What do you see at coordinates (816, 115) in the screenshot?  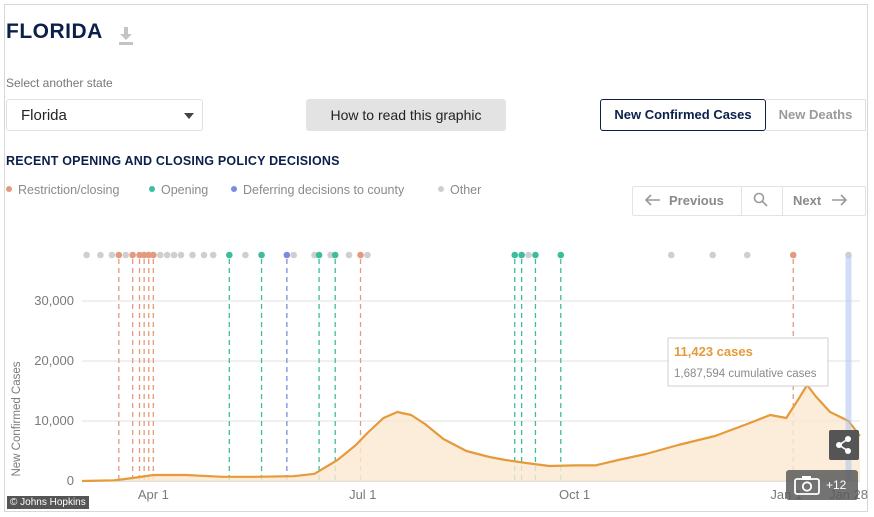 I see `tab-new-deaths: New Deaths` at bounding box center [816, 115].